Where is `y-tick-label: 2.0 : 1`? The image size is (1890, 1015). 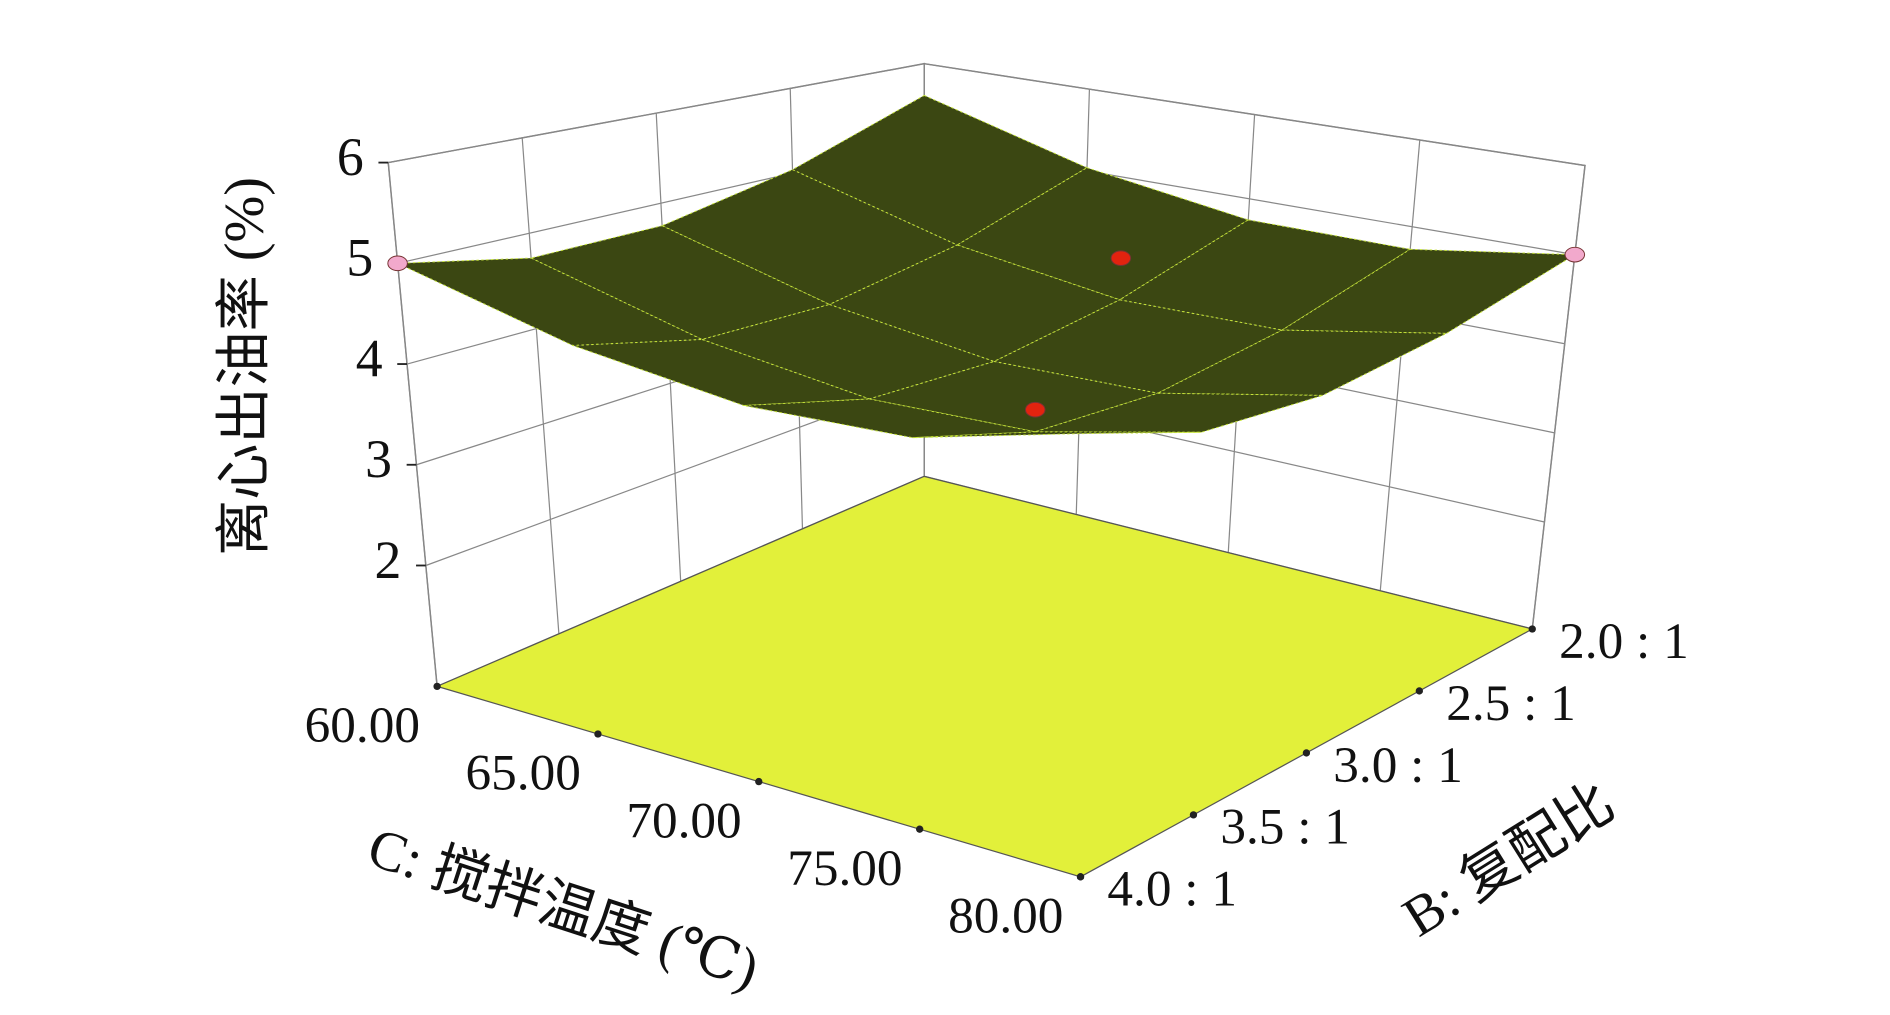 y-tick-label: 2.0 : 1 is located at coordinates (1624, 641).